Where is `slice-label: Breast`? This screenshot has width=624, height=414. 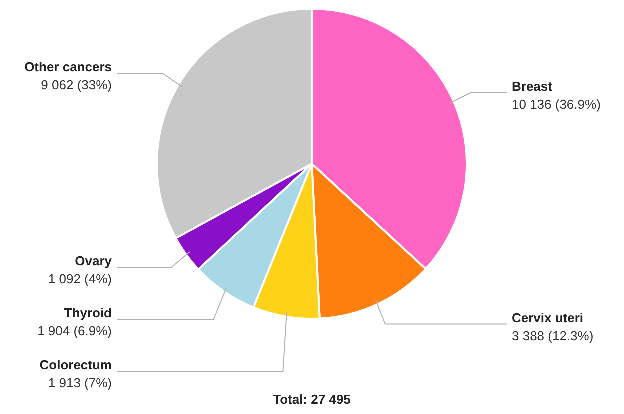
slice-label: Breast is located at coordinates (533, 86).